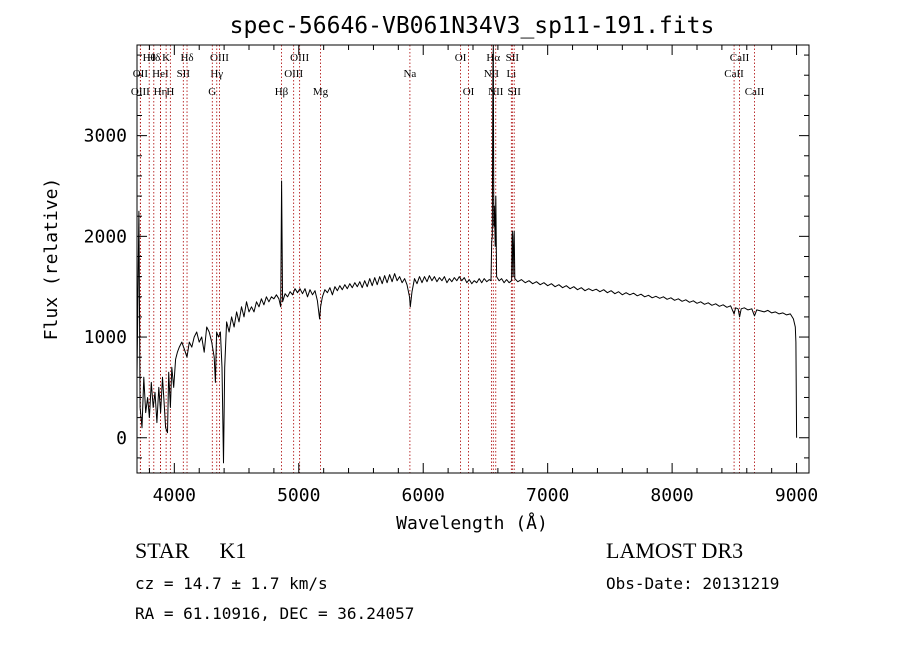 The image size is (900, 649). What do you see at coordinates (231, 583) in the screenshot?
I see `redshift-readout: cz = 14.7 ± 1.7 km/s` at bounding box center [231, 583].